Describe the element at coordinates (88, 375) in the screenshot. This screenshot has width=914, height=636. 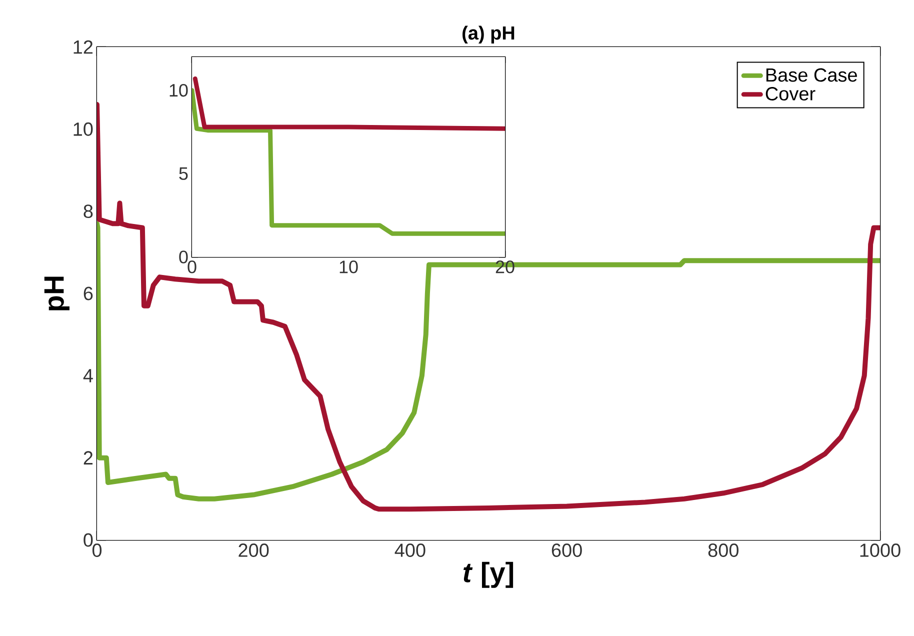
I see `y-tick-label: 4` at that location.